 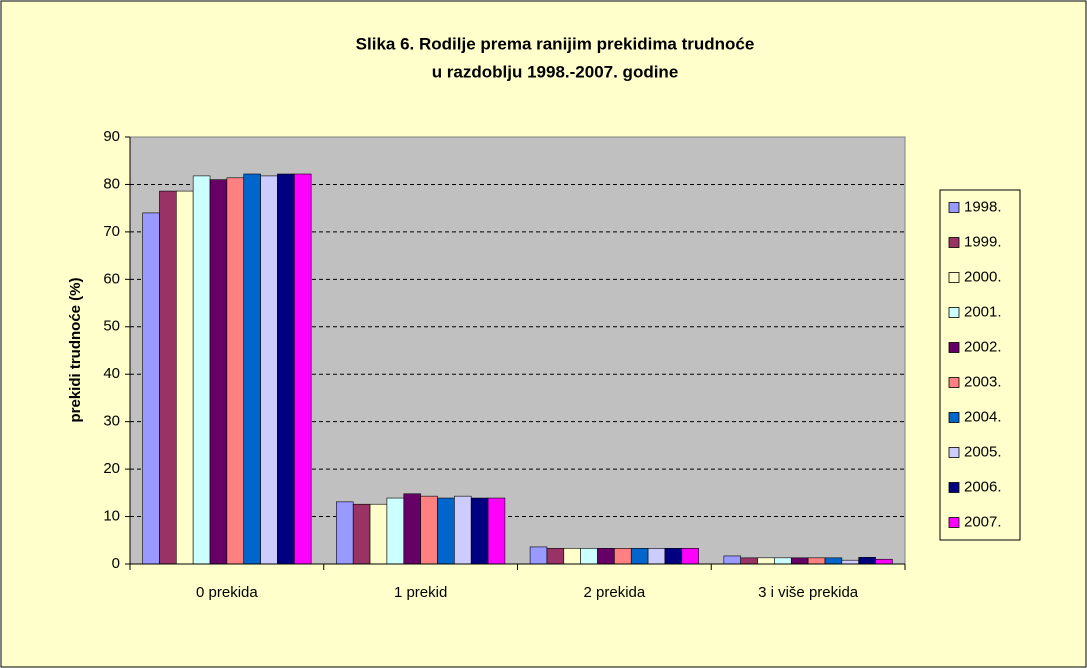 I want to click on x-tick-label: 0 prekida, so click(x=227, y=592).